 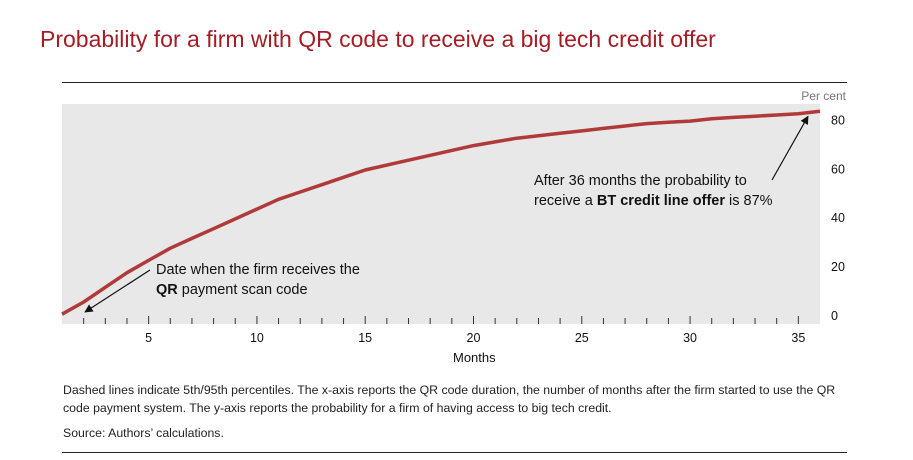 I want to click on annotation-36-months-line2: receive a BT credit line offer is 87%, so click(x=653, y=201).